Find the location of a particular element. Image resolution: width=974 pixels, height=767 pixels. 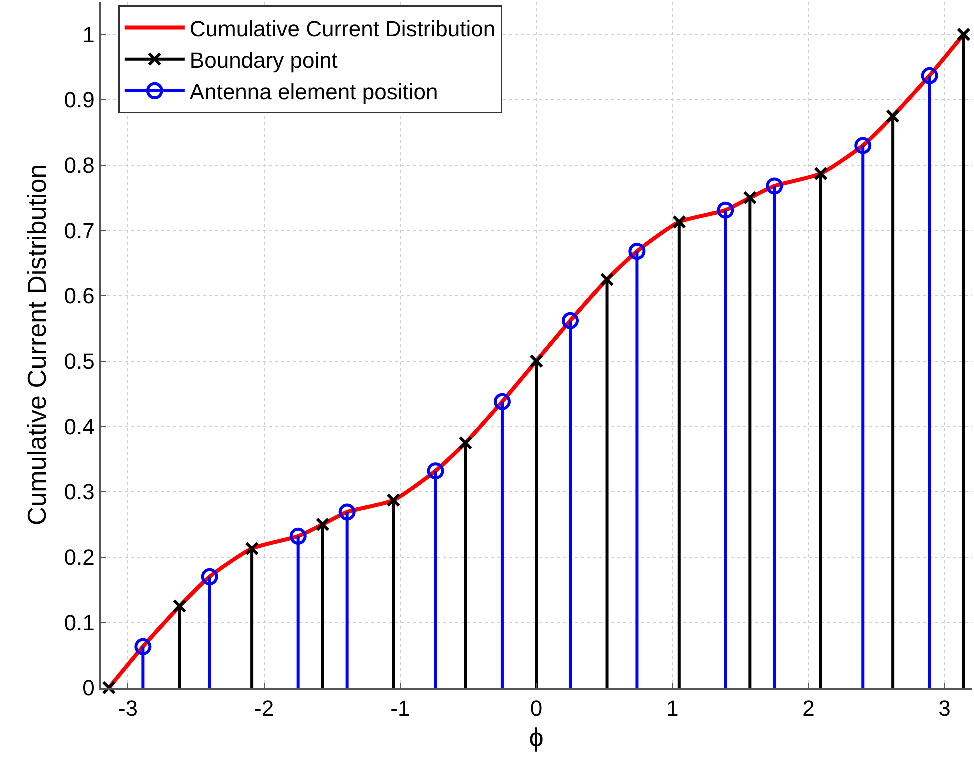

legend-label: Antenna element position is located at coordinates (314, 92).